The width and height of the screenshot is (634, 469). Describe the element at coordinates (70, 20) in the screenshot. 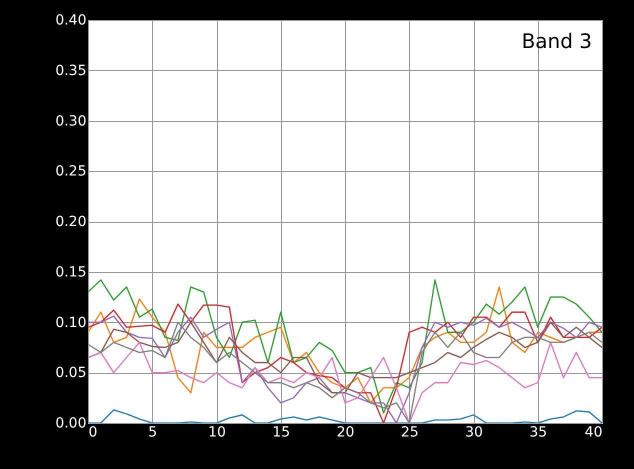

I see `y-tick-label: 0.40` at that location.